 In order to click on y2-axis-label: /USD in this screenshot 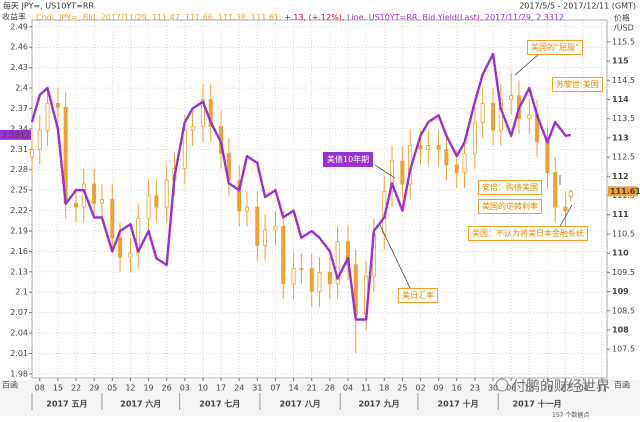, I will do `click(624, 28)`.